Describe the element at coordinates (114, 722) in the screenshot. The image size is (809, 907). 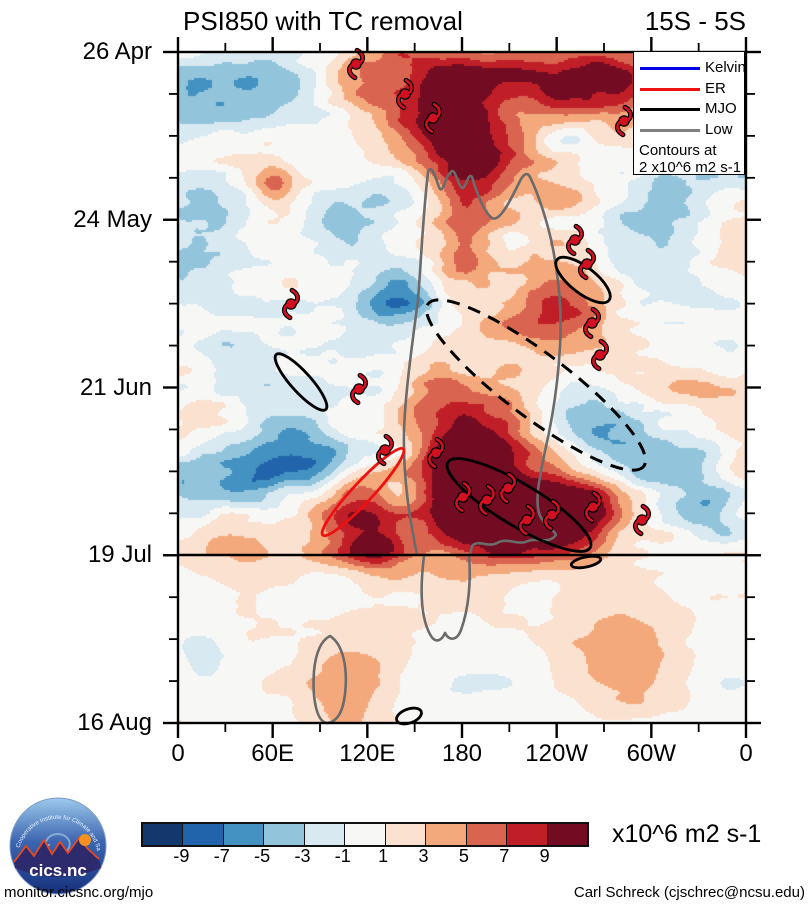
I see `y-tick-label: 16 Aug` at that location.